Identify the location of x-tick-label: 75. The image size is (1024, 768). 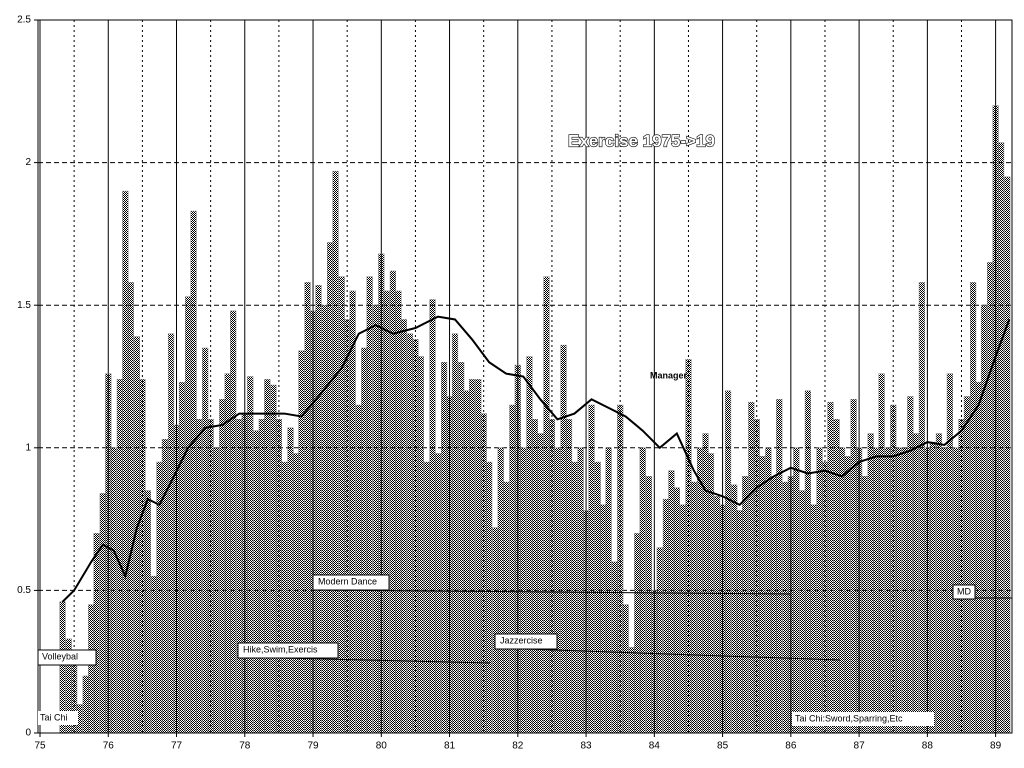
(40, 746).